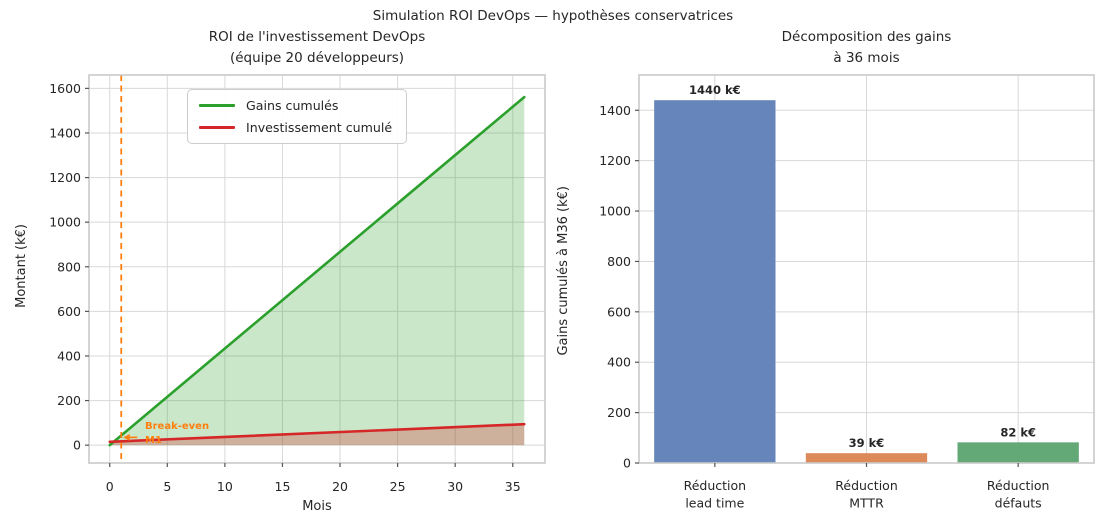 Image resolution: width=1106 pixels, height=529 pixels. Describe the element at coordinates (563, 271) in the screenshot. I see `right-y-axis-label: Gains cumulés à M36 (k€)` at that location.